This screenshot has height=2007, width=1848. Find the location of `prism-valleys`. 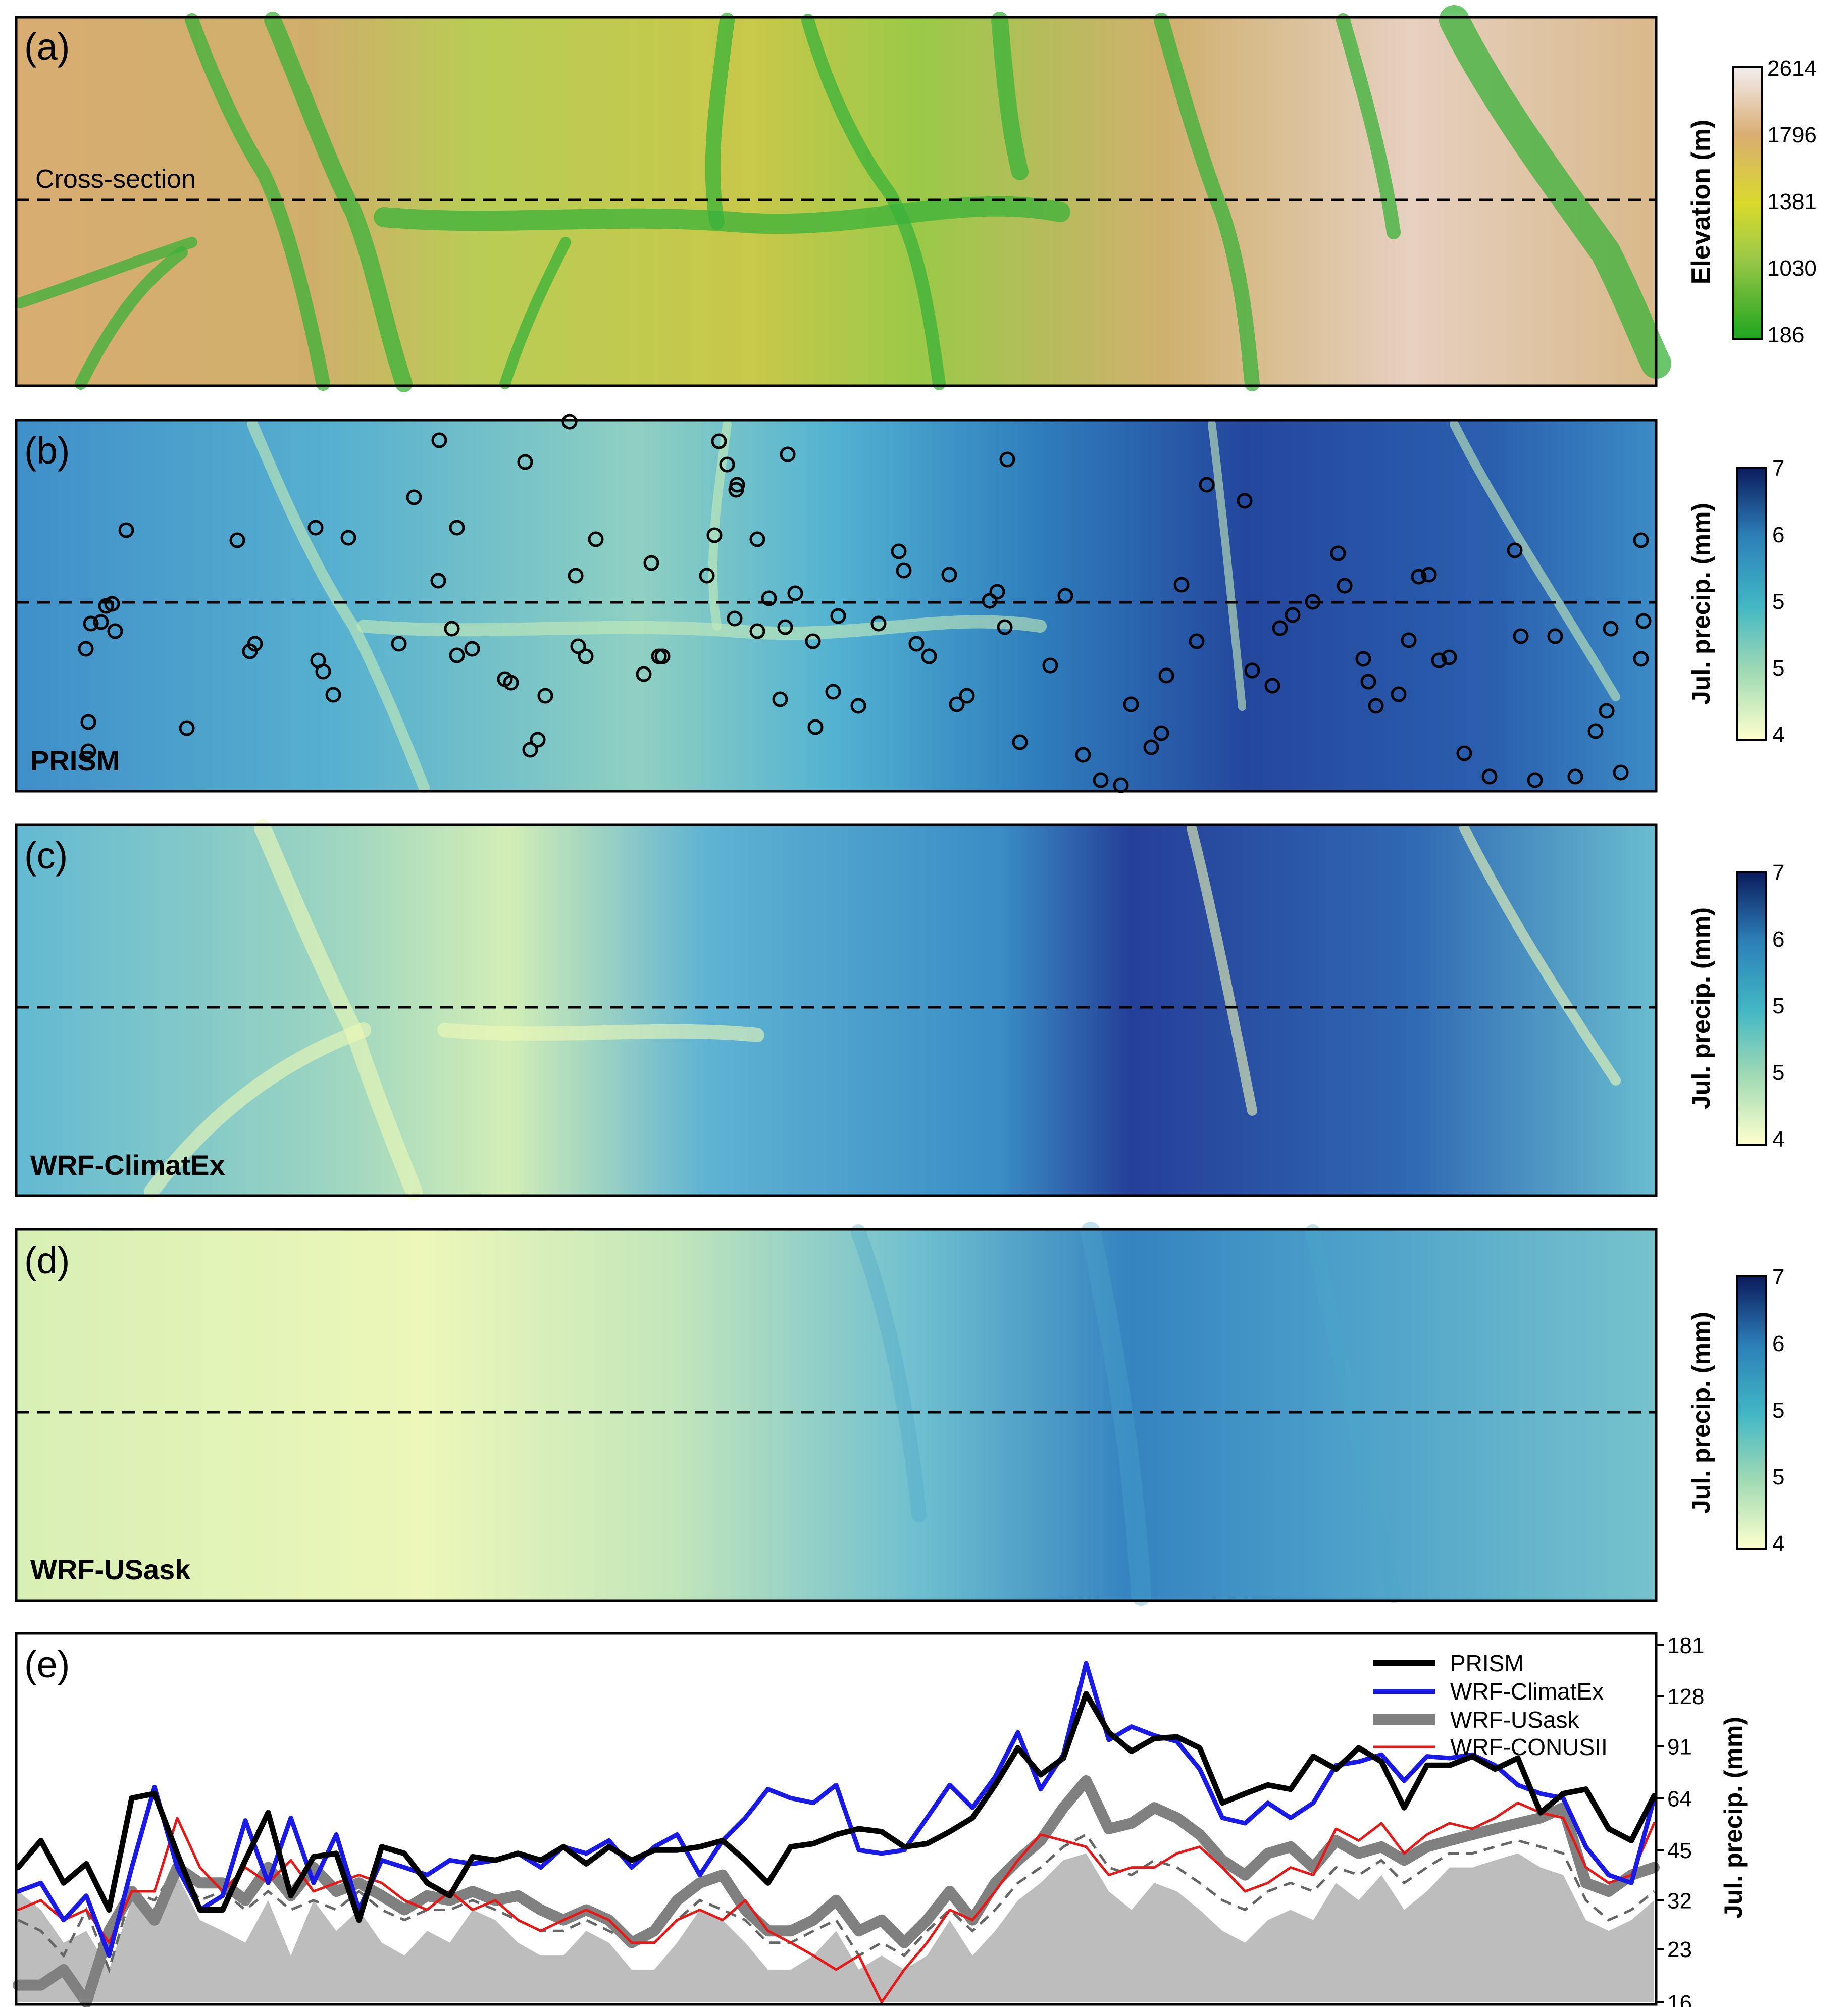

prism-valleys is located at coordinates (934, 606).